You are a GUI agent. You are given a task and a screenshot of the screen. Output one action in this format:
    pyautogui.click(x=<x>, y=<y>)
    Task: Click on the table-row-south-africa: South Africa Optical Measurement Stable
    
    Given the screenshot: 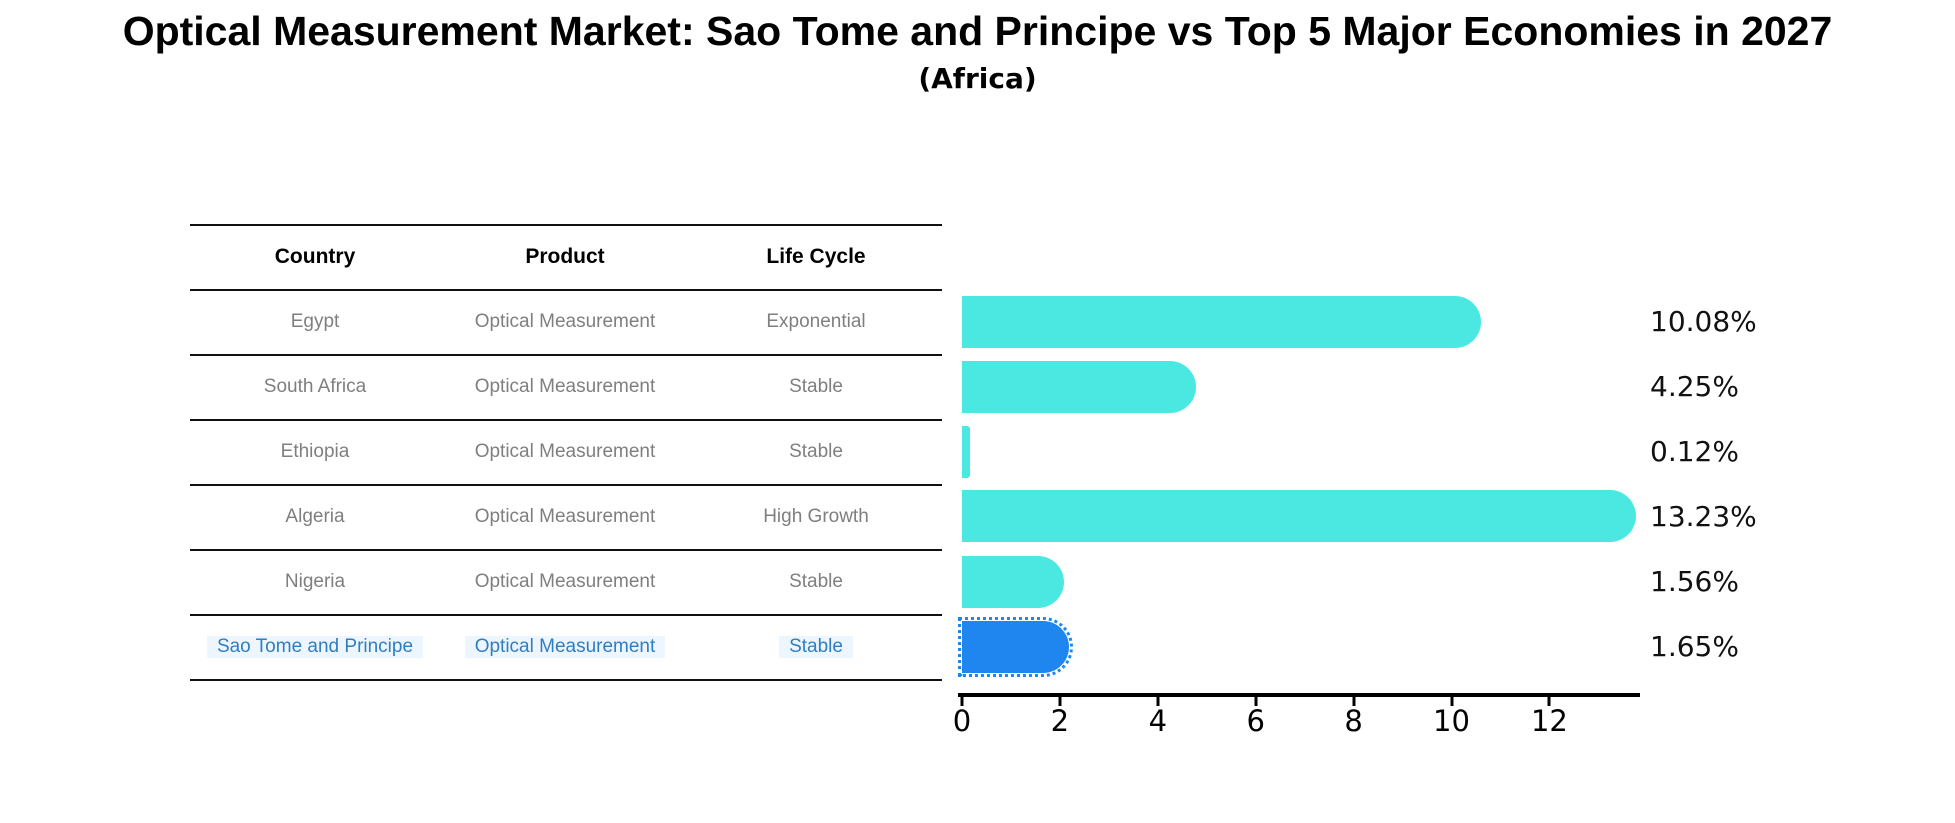 What is the action you would take?
    pyautogui.click(x=566, y=388)
    